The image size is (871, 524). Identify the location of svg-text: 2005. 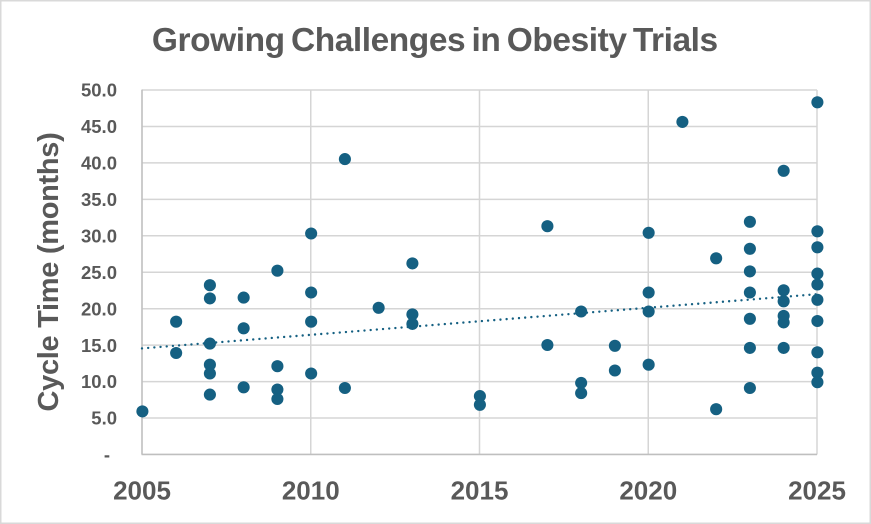
(142, 491).